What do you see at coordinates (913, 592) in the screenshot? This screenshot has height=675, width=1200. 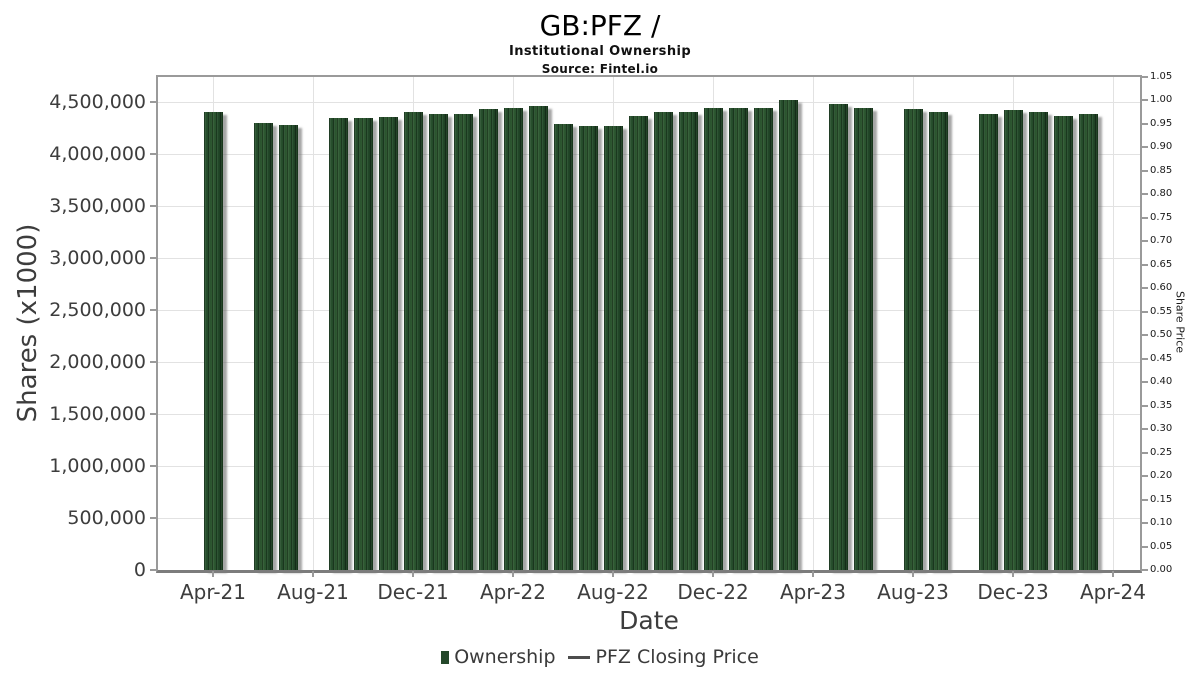 I see `x-axis-tick-label: Aug-23` at bounding box center [913, 592].